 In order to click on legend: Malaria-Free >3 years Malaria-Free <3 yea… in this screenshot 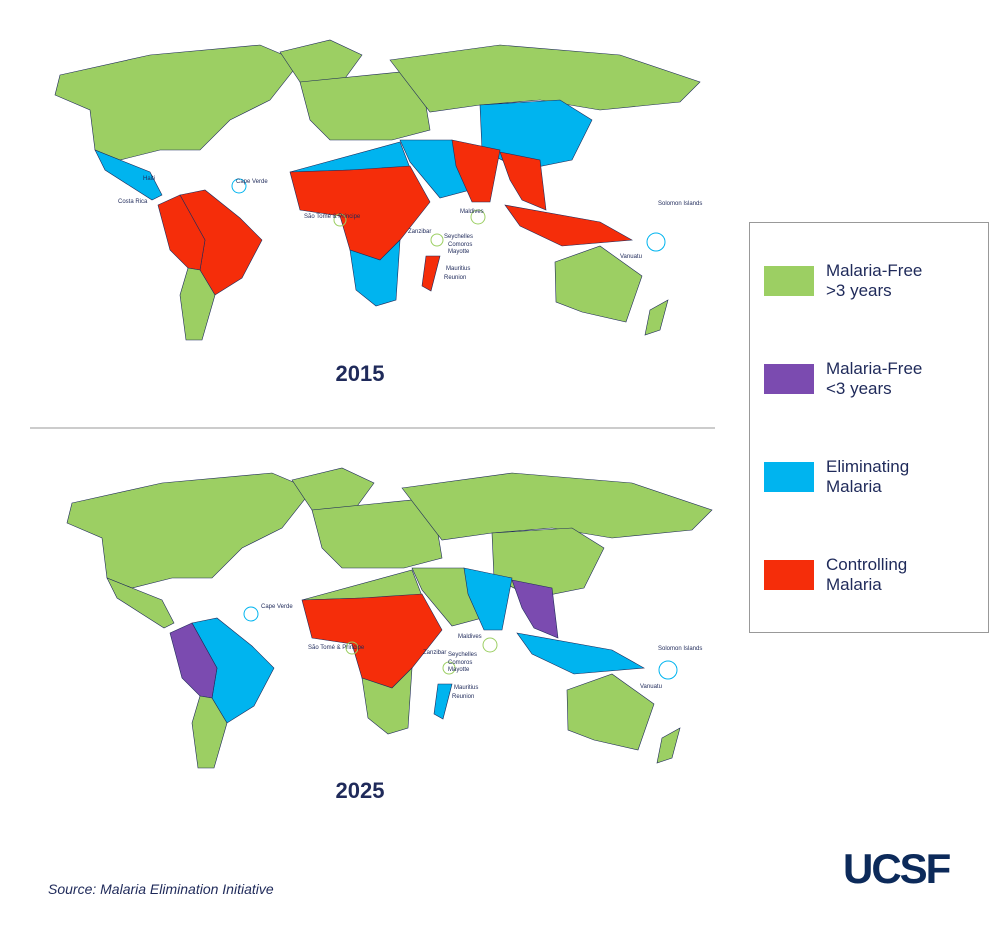, I will do `click(869, 427)`.